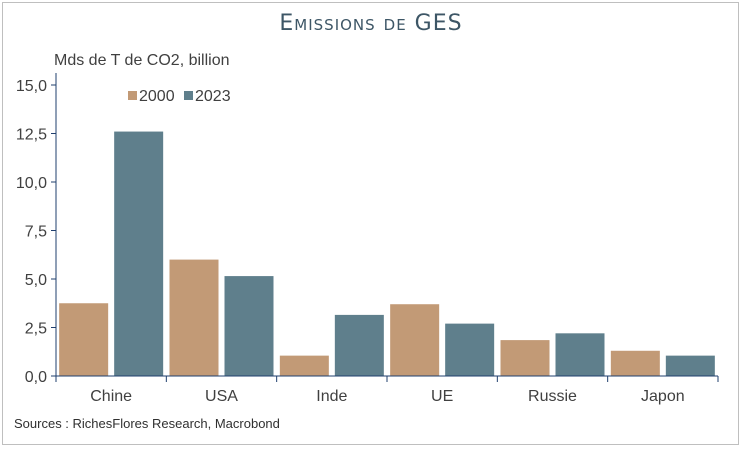 The image size is (743, 449). I want to click on bar-usa-2023, so click(249, 326).